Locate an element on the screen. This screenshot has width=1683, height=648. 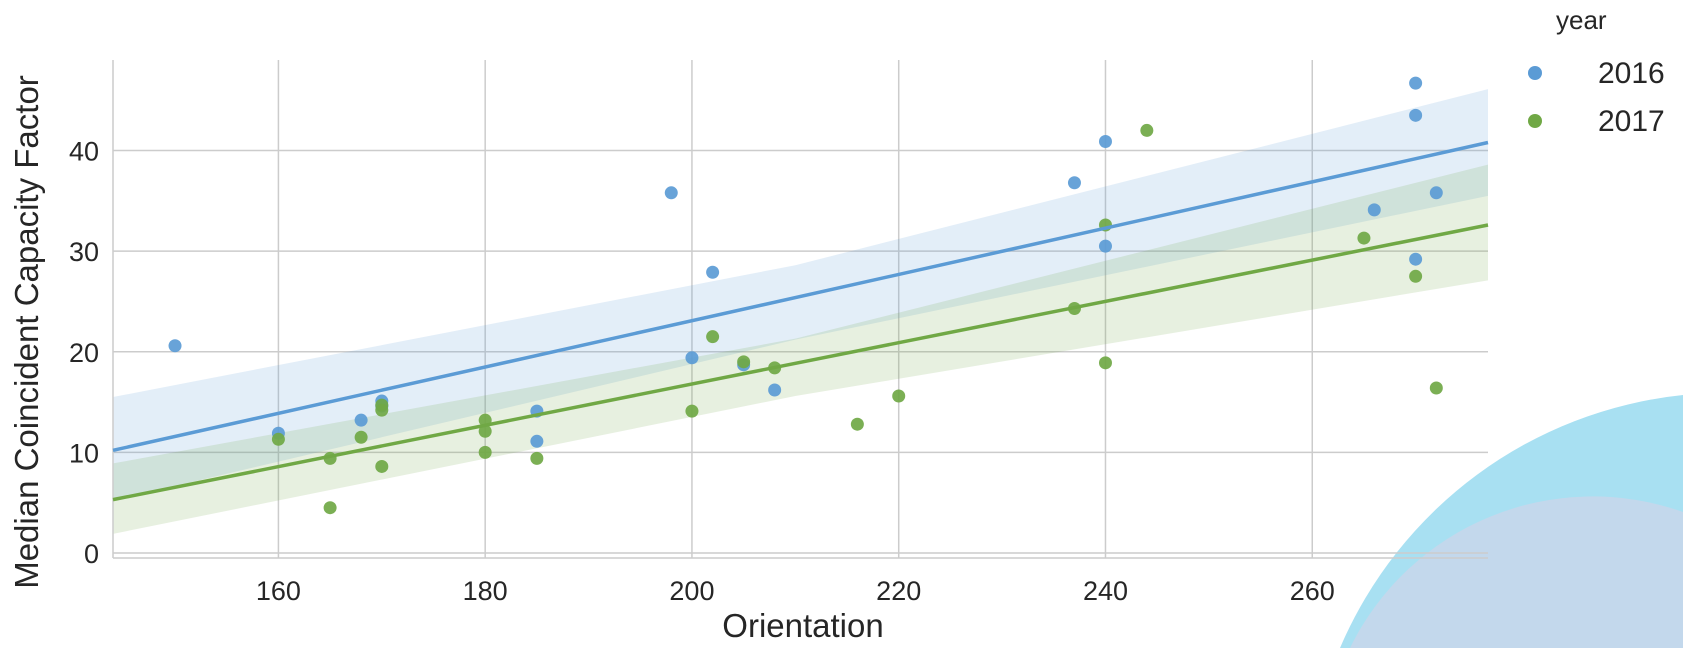
legend-marker-2017 is located at coordinates (1535, 121).